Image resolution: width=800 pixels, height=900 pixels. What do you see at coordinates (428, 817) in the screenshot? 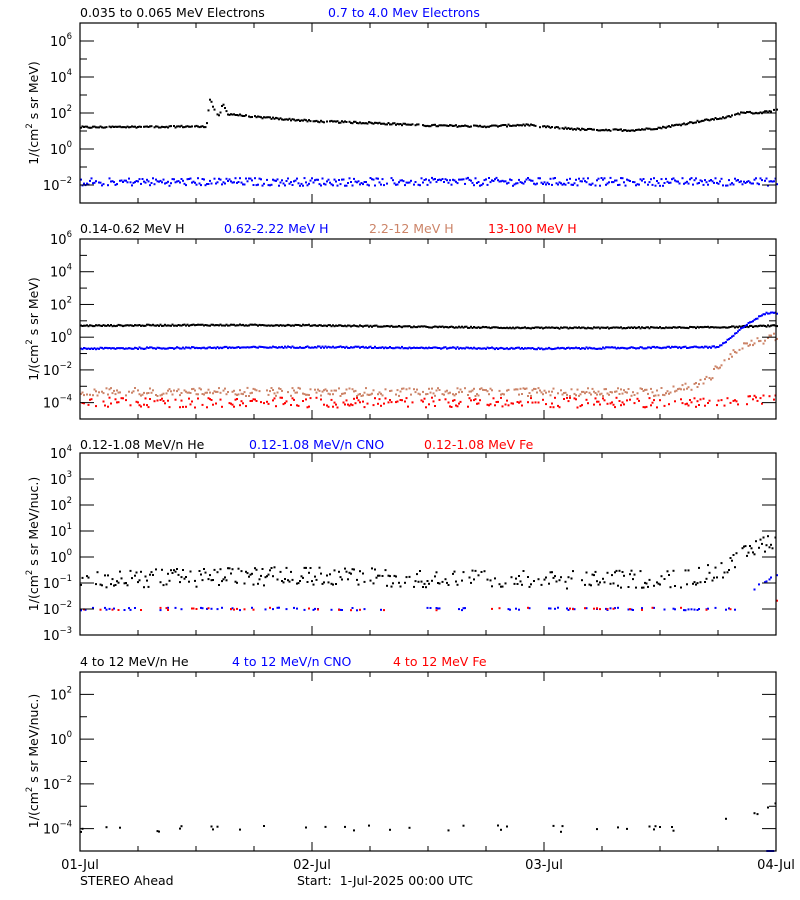
I see `series-4-to-12-mev-n-he` at bounding box center [428, 817].